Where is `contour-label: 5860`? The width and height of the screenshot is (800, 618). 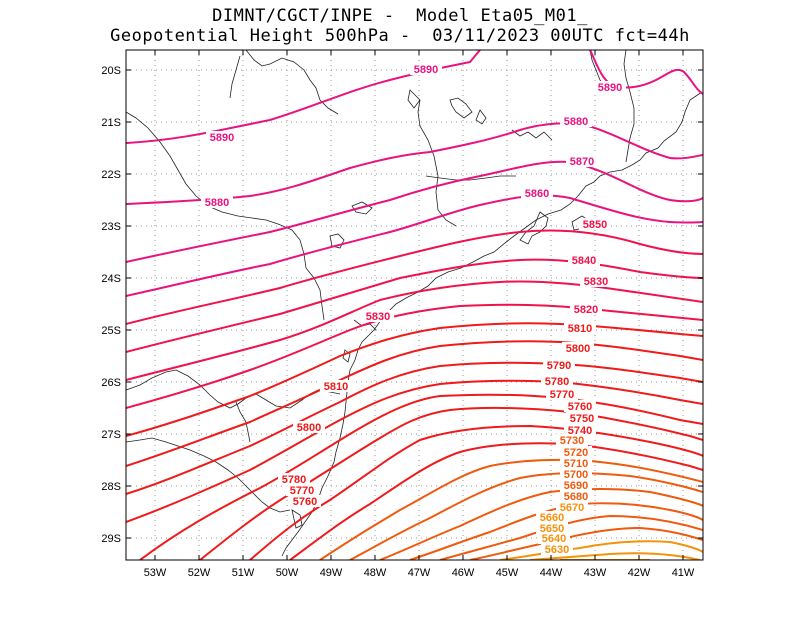
contour-label: 5860 is located at coordinates (537, 194).